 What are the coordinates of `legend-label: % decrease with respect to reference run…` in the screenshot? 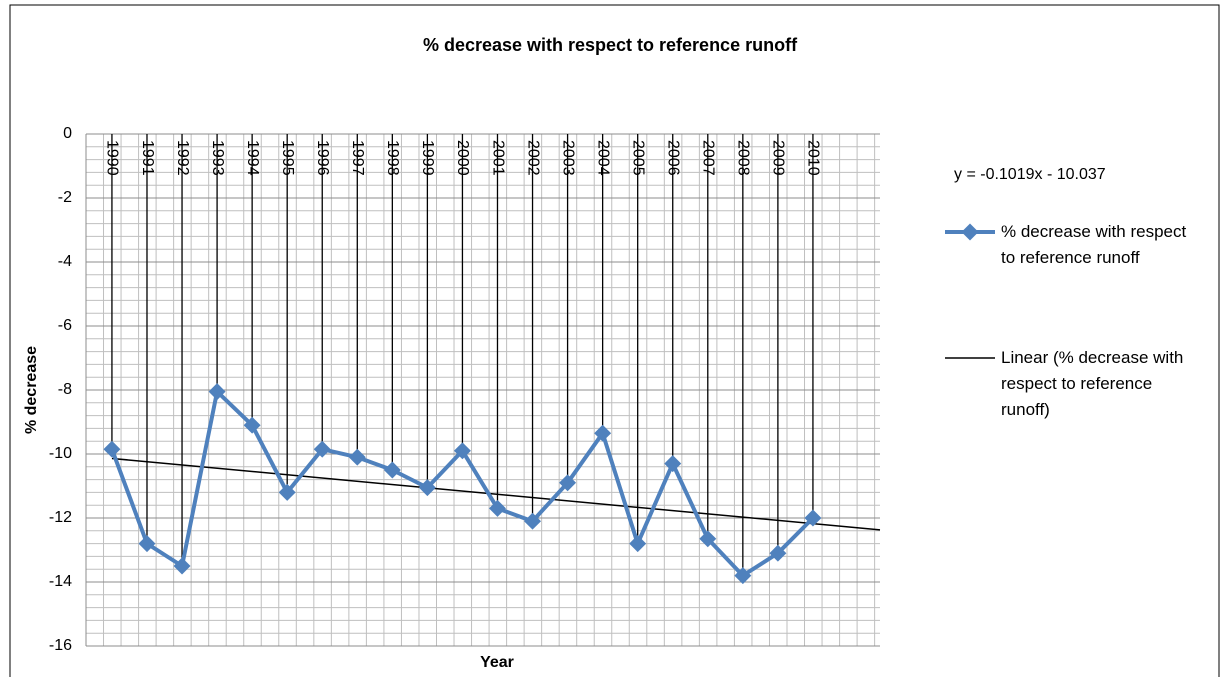 It's located at (1094, 244).